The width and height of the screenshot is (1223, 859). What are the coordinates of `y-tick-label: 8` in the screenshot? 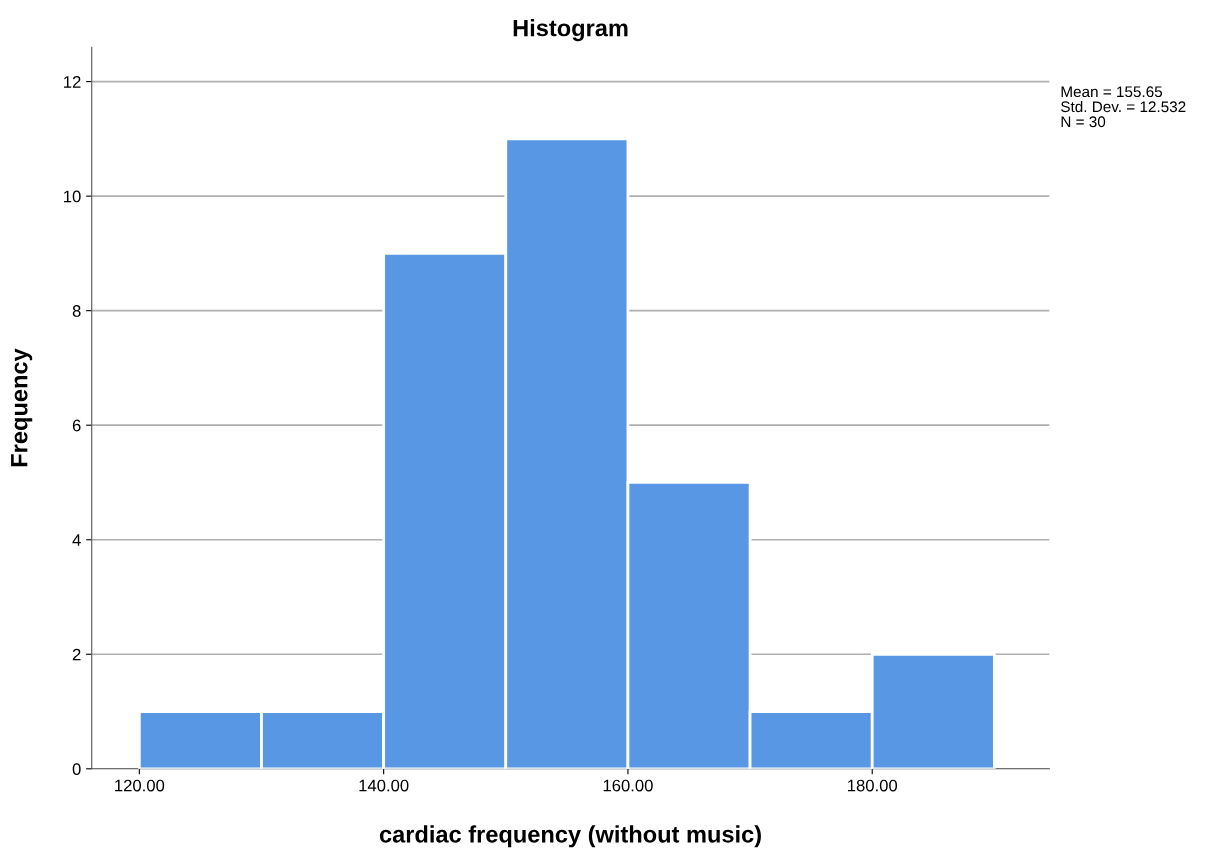 It's located at (76, 311).